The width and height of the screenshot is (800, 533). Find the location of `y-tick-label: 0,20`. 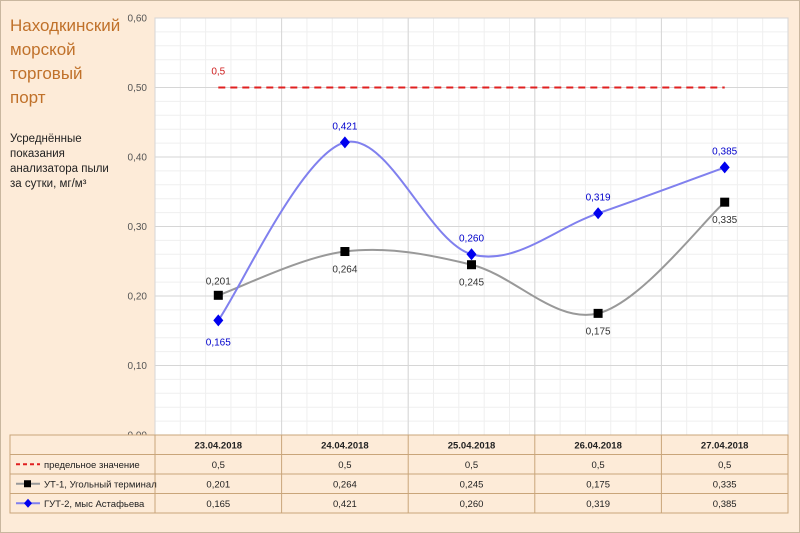

y-tick-label: 0,20 is located at coordinates (138, 297).